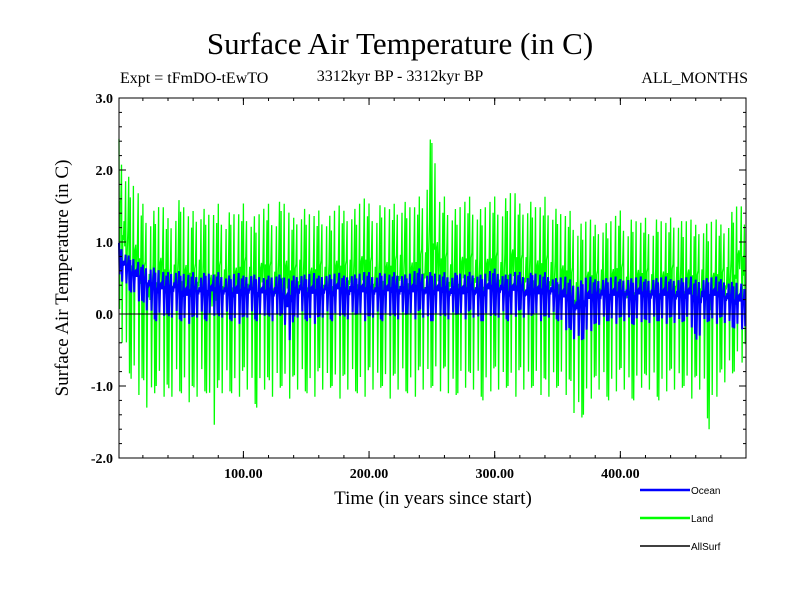  What do you see at coordinates (105, 99) in the screenshot?
I see `y-tick-label: 3.0` at bounding box center [105, 99].